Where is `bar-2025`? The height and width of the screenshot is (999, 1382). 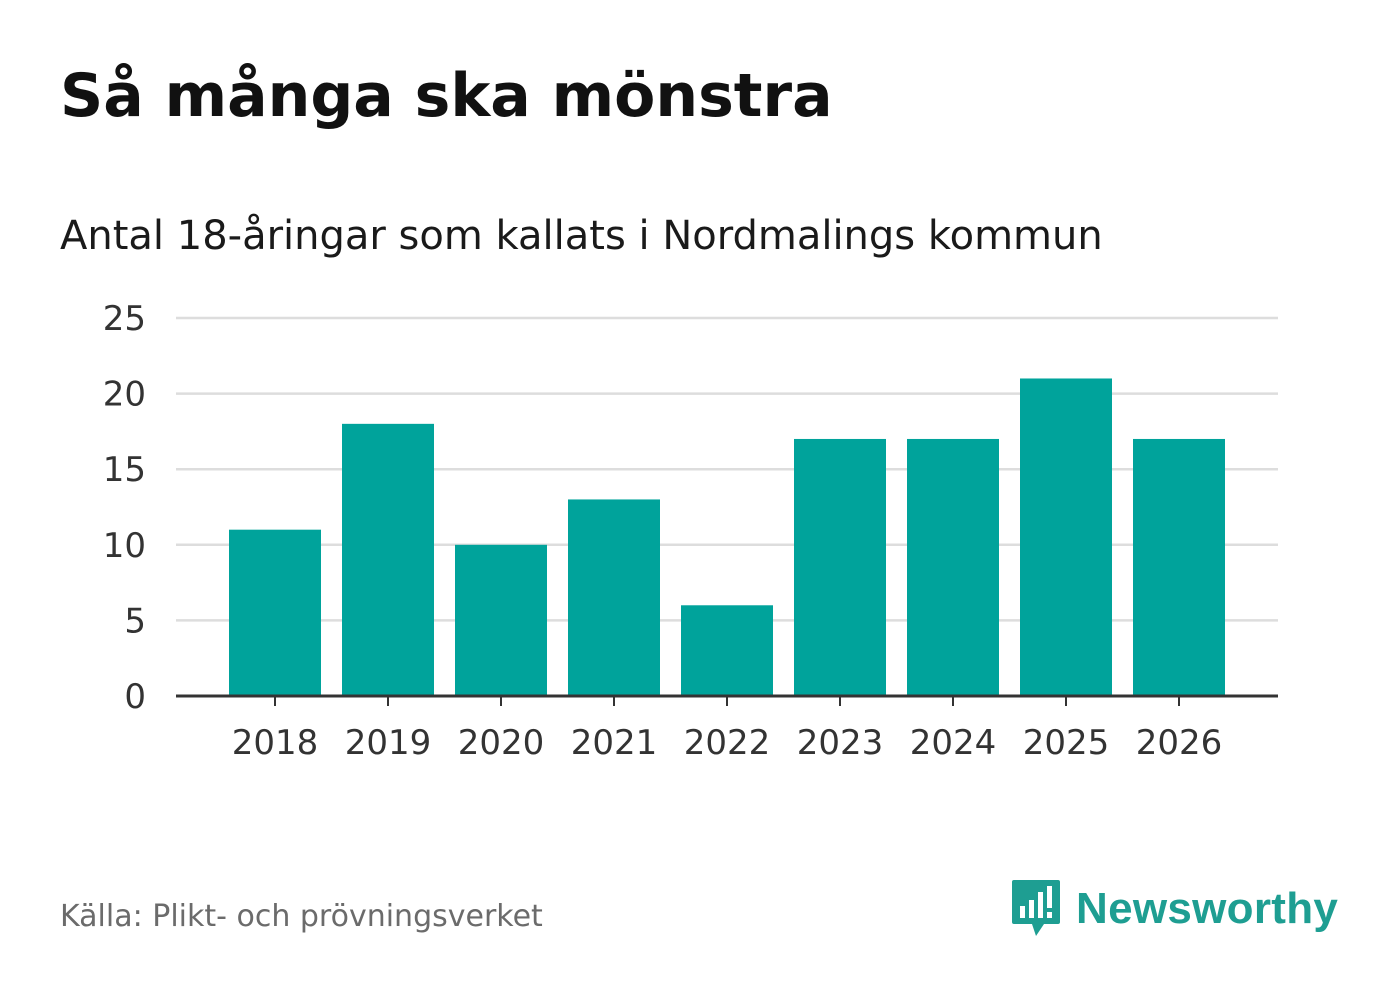 bar-2025 is located at coordinates (1066, 537).